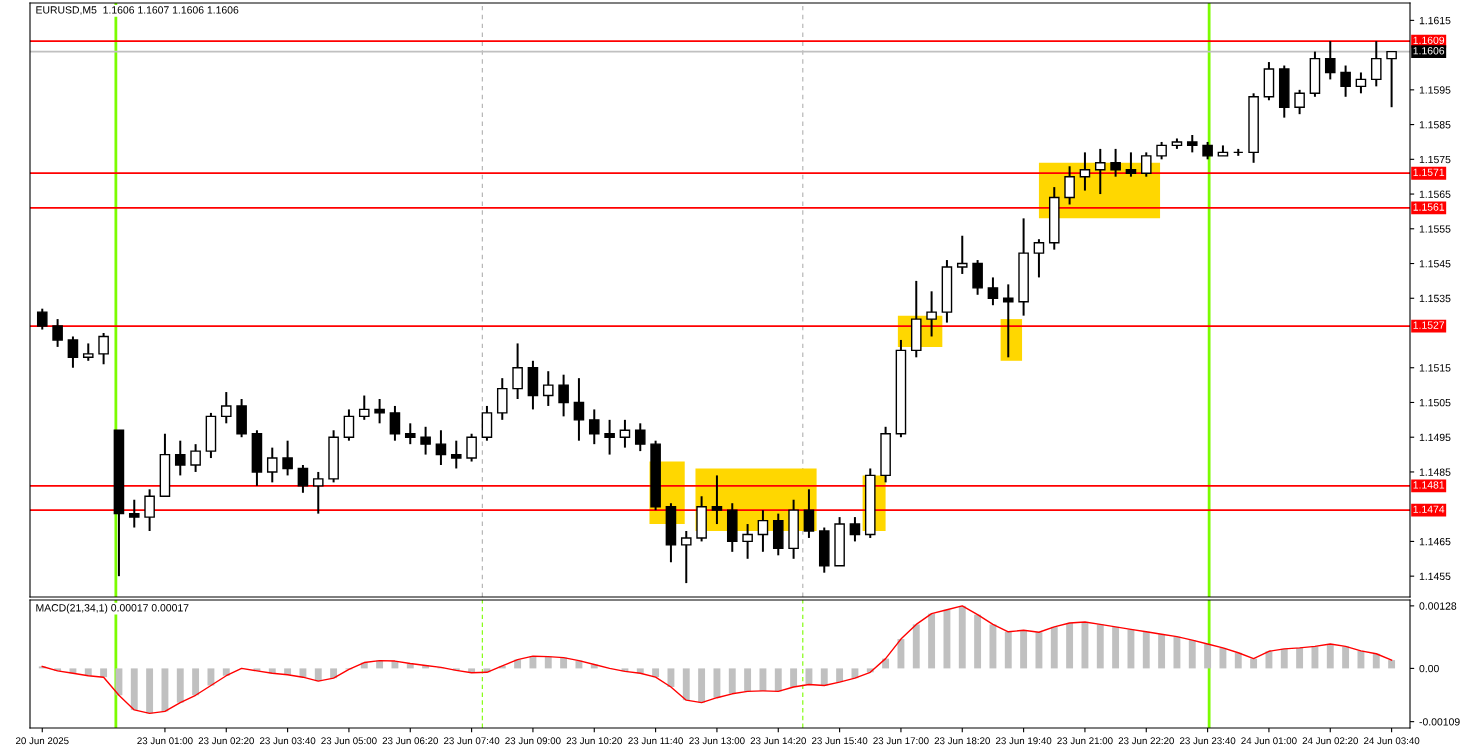 Image resolution: width=1468 pixels, height=750 pixels. I want to click on y-tick-label: 1.1465, so click(1435, 541).